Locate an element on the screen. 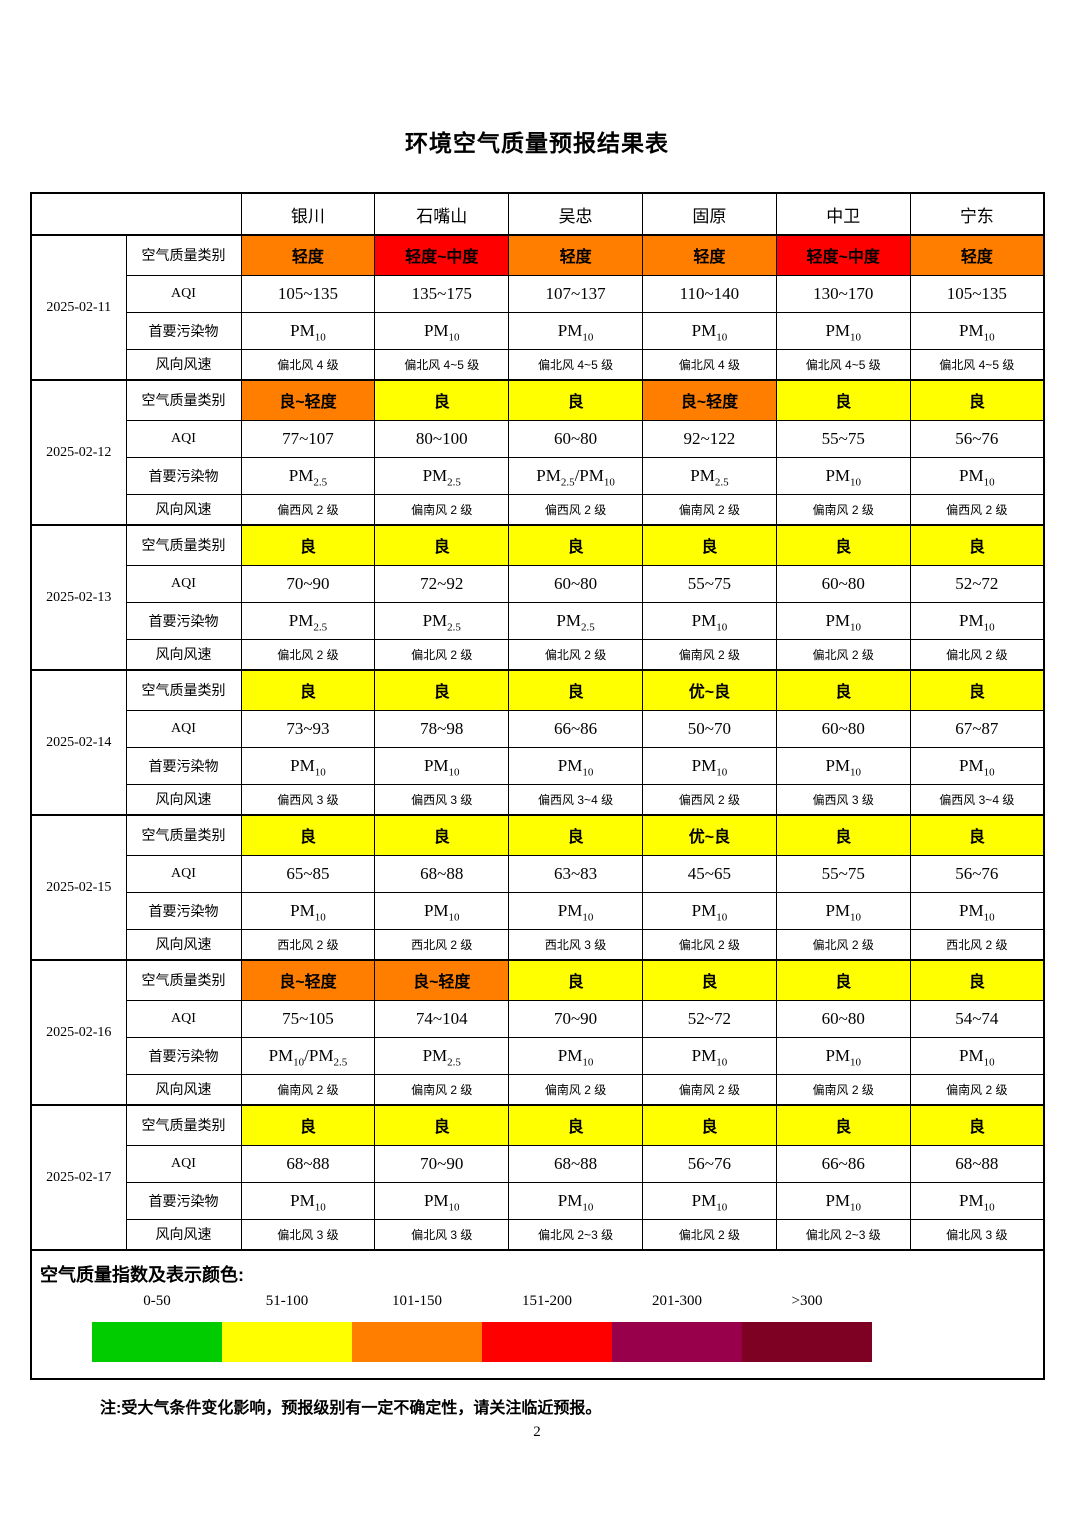  aqi-cell: 72~92 is located at coordinates (442, 583).